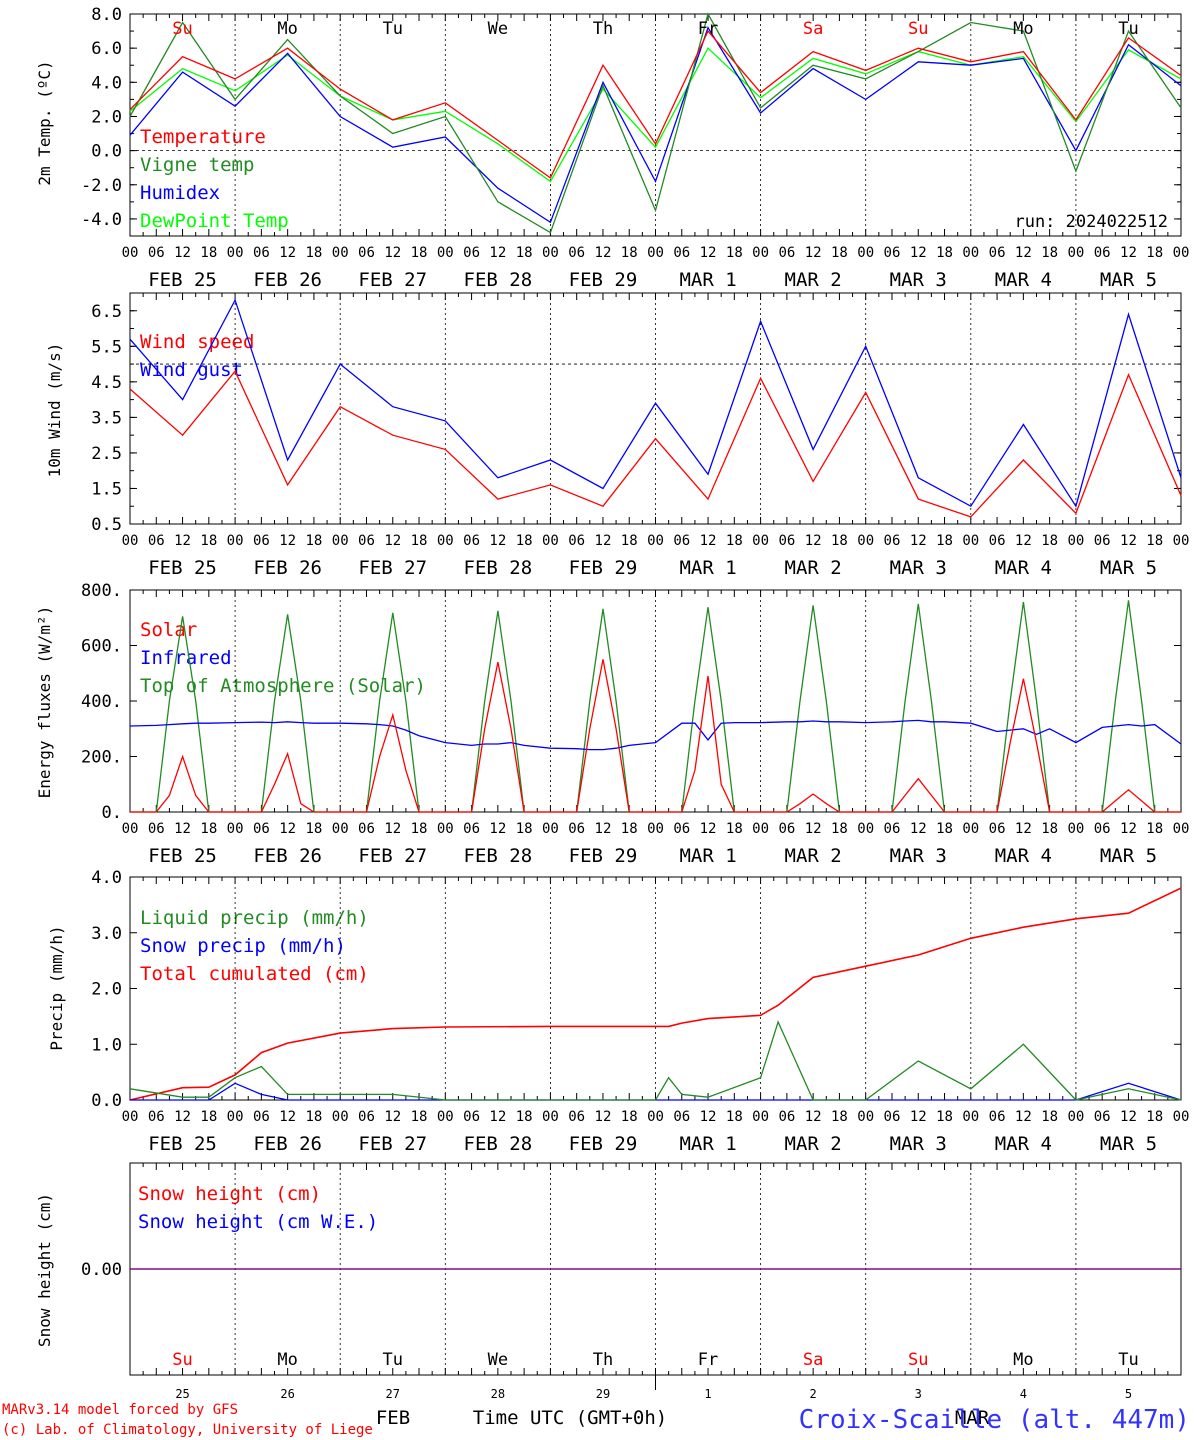 The image size is (1194, 1440). Describe the element at coordinates (101, 186) in the screenshot. I see `y-tick-label: -2.0` at that location.